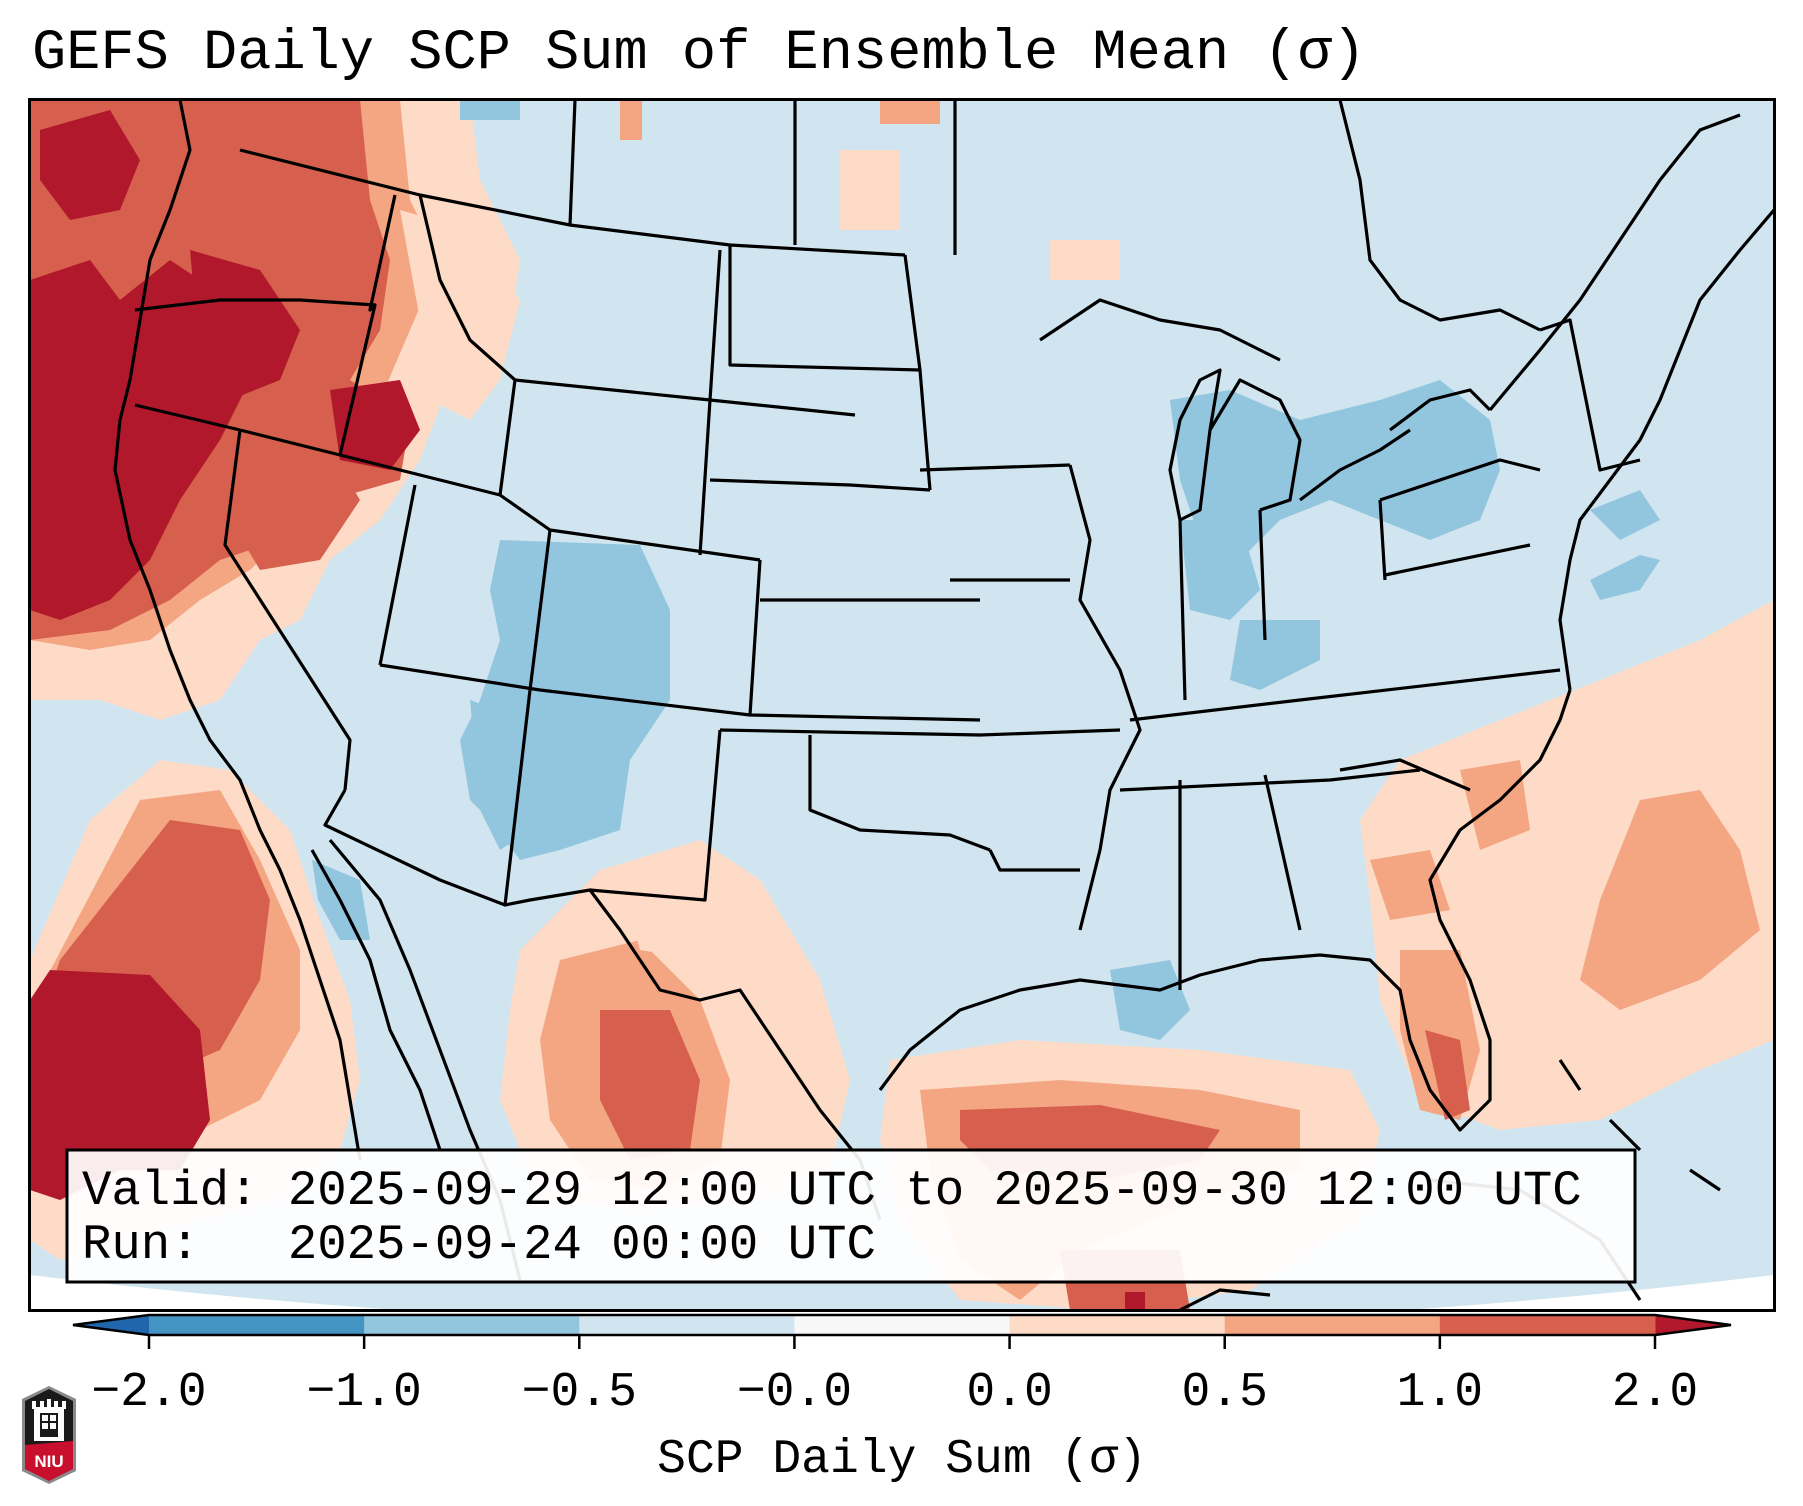 The image size is (1803, 1506). What do you see at coordinates (148, 1393) in the screenshot?
I see `colorbar-tick-label: −2.0` at bounding box center [148, 1393].